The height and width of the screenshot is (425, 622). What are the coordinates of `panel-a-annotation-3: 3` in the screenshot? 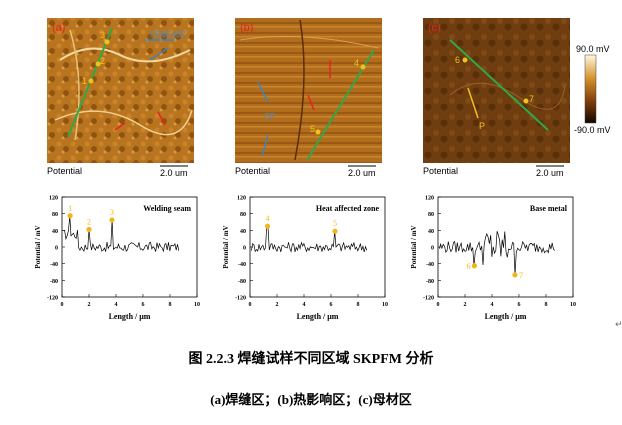 It's located at (103, 35).